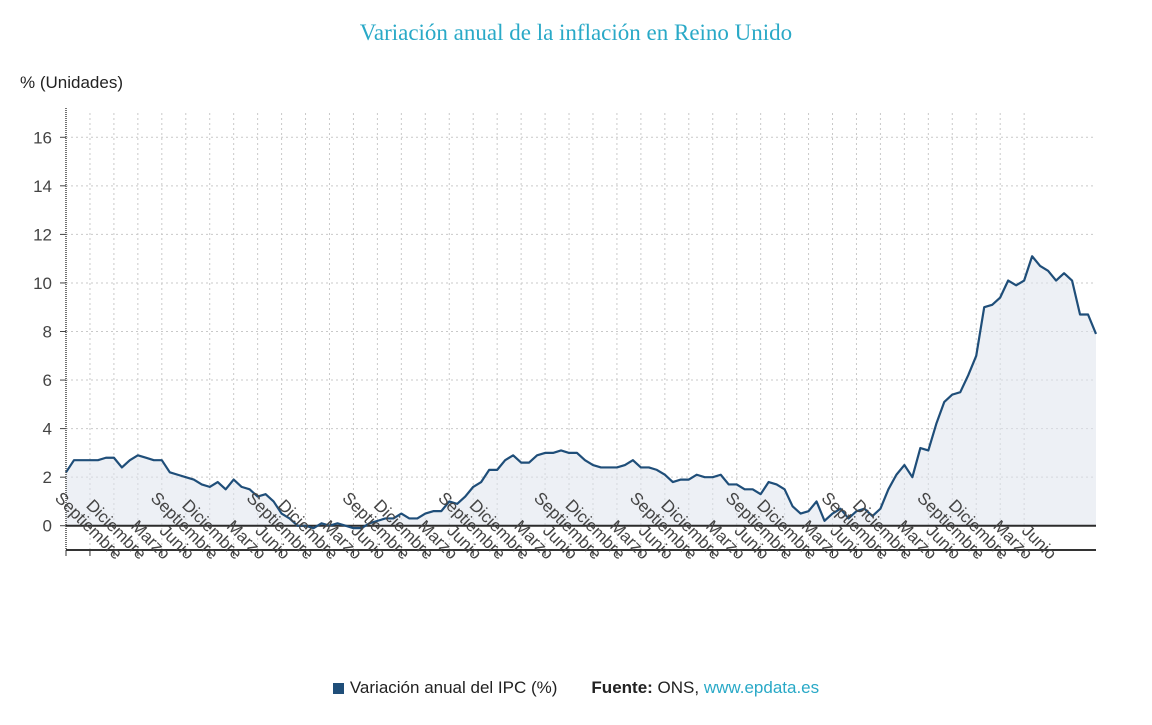 This screenshot has height=725, width=1152. Describe the element at coordinates (47, 429) in the screenshot. I see `y-tick-label: 4` at that location.